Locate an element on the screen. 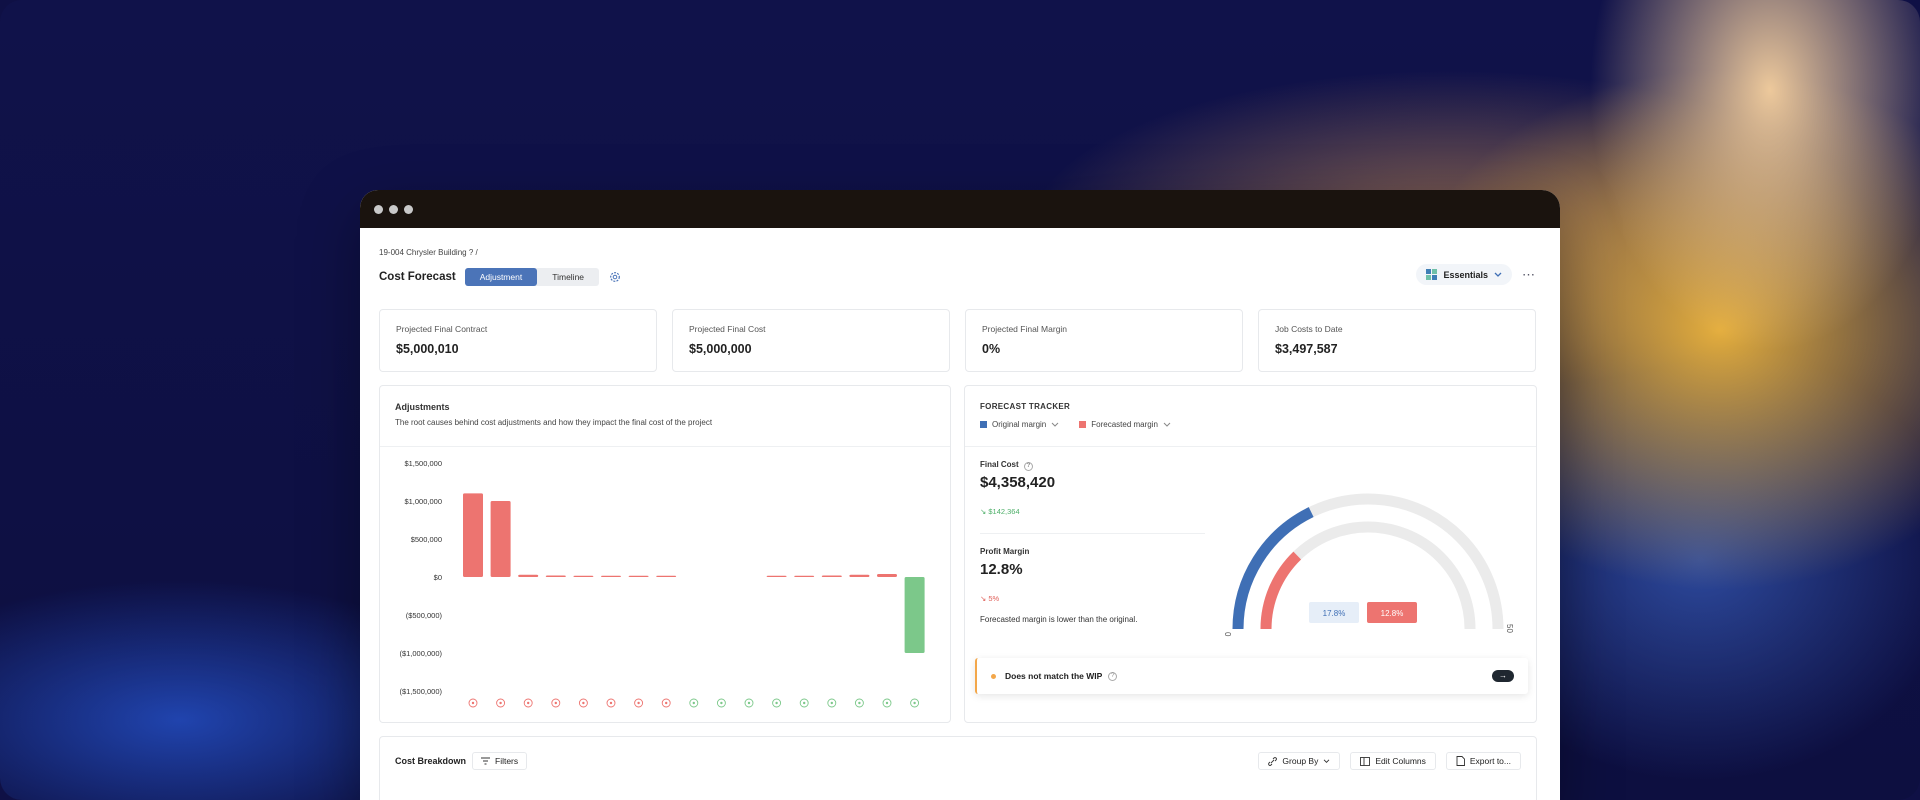 The height and width of the screenshot is (800, 1920). bag-icon is located at coordinates (611, 703).